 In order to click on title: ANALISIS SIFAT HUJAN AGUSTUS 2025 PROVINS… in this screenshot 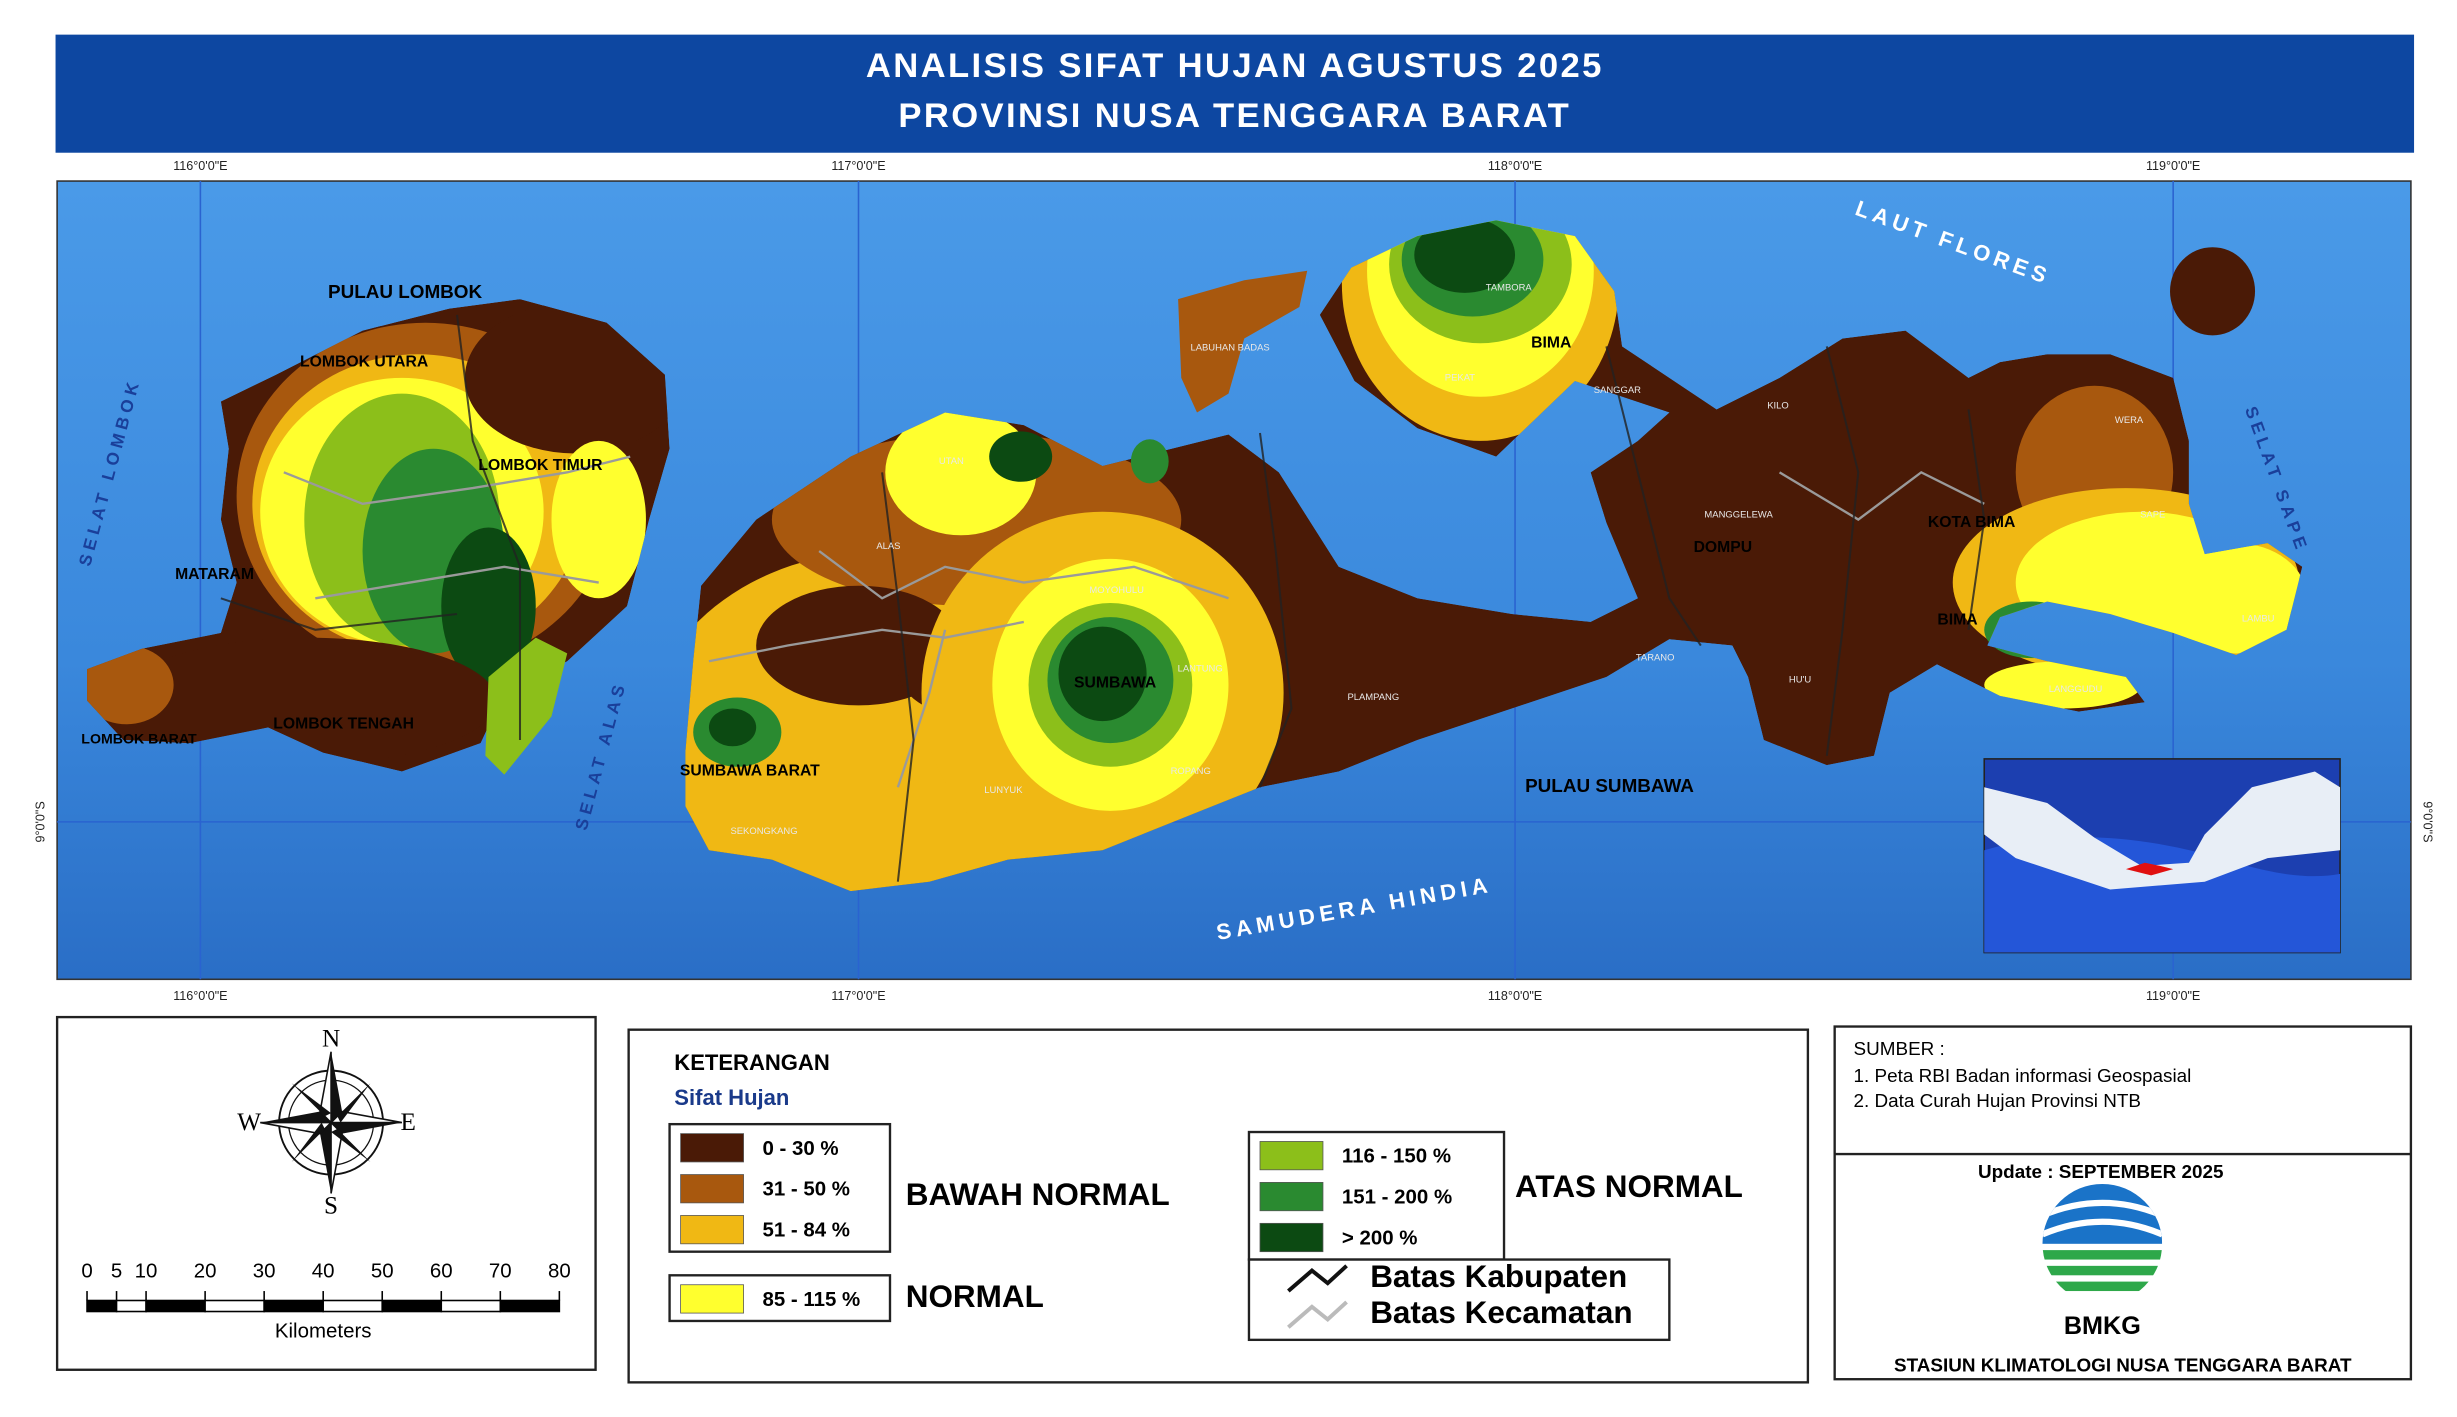, I will do `click(1235, 91)`.